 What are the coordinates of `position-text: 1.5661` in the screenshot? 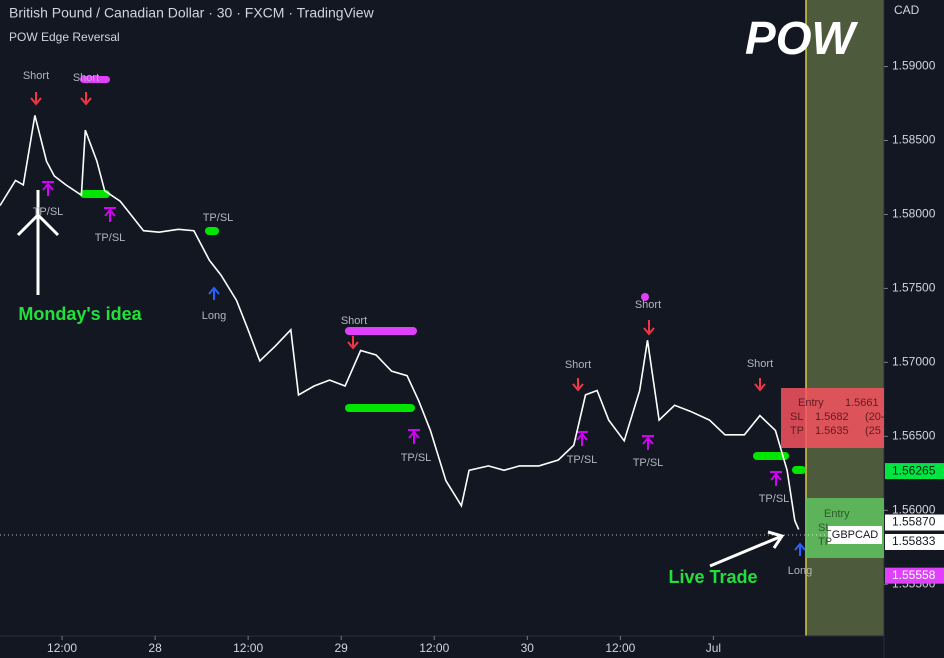 It's located at (862, 403).